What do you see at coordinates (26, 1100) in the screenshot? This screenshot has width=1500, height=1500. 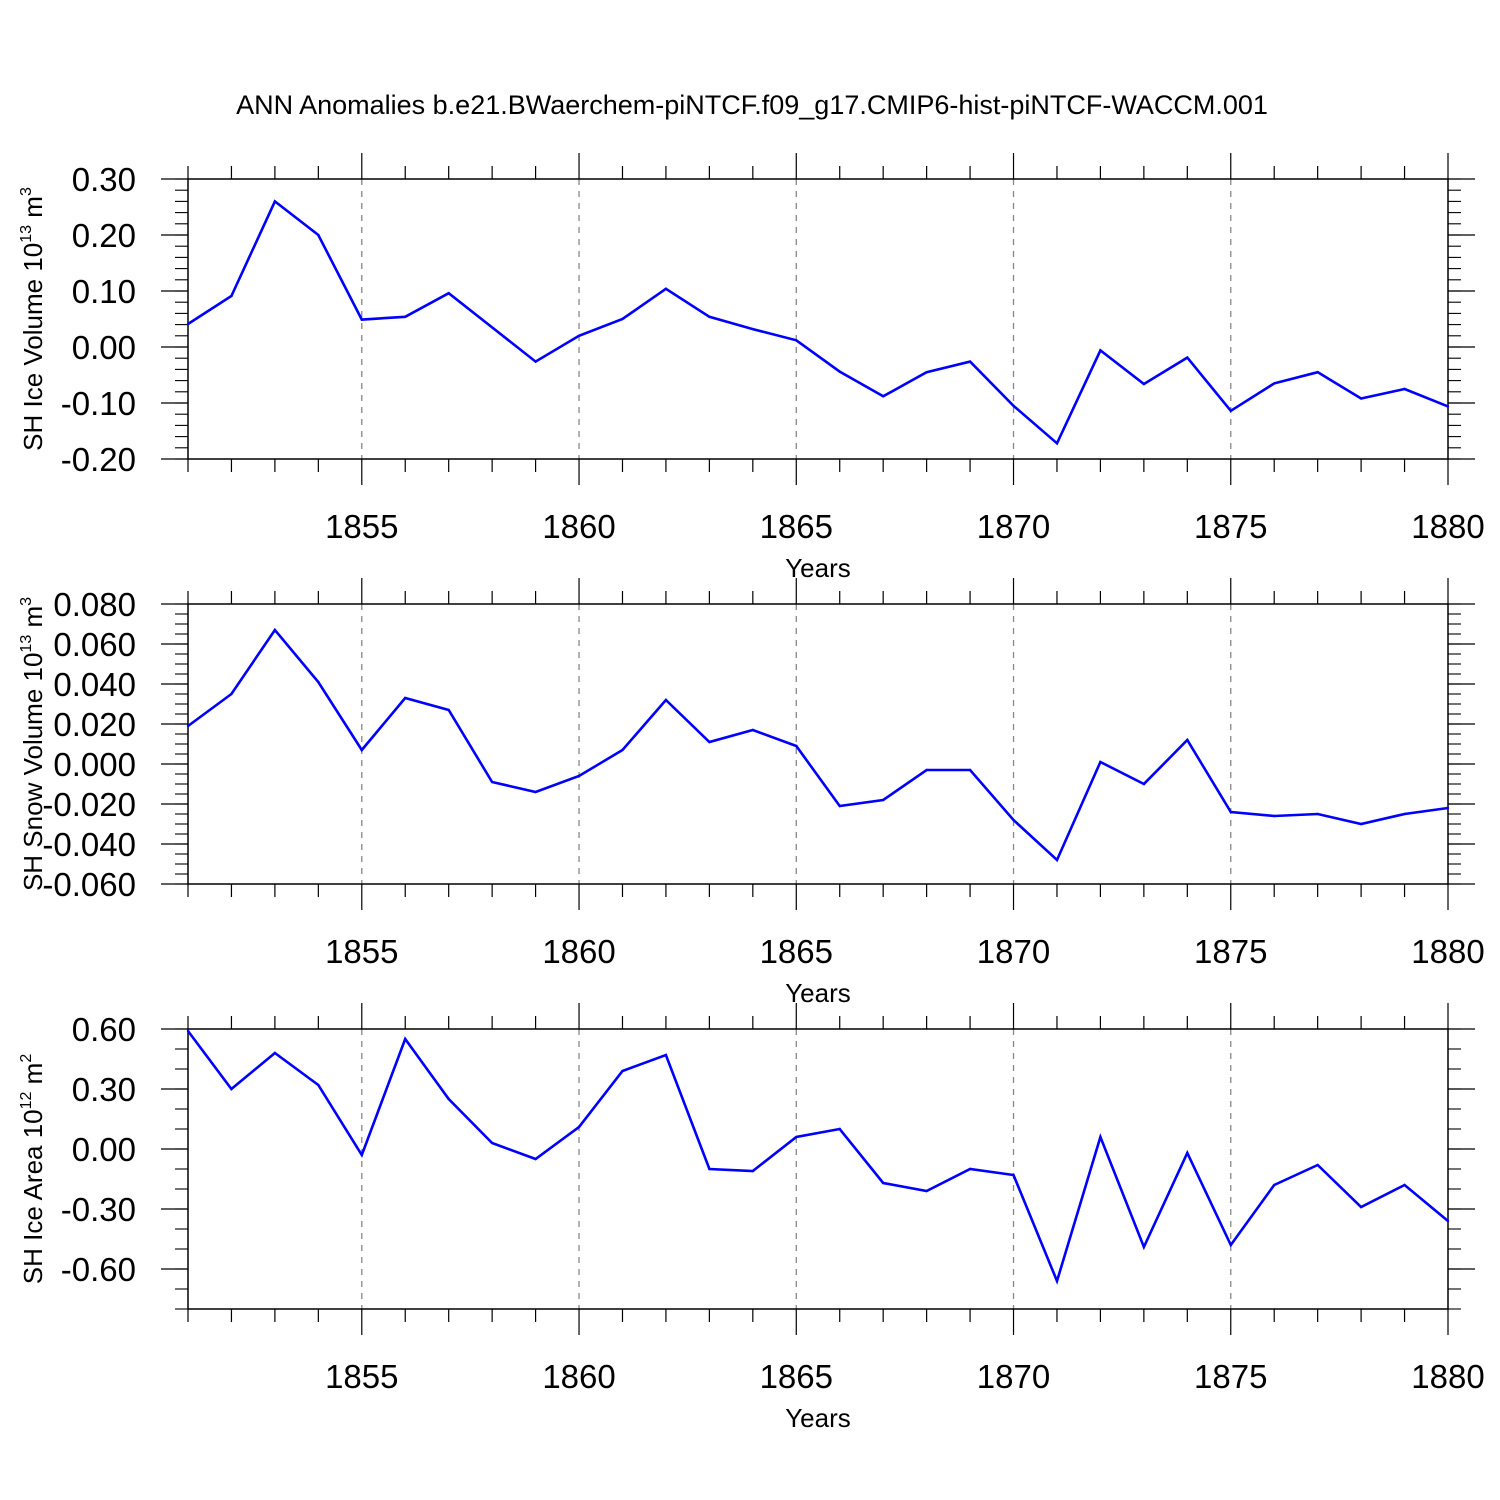 I see `y-axis-title-exponent: 12` at bounding box center [26, 1100].